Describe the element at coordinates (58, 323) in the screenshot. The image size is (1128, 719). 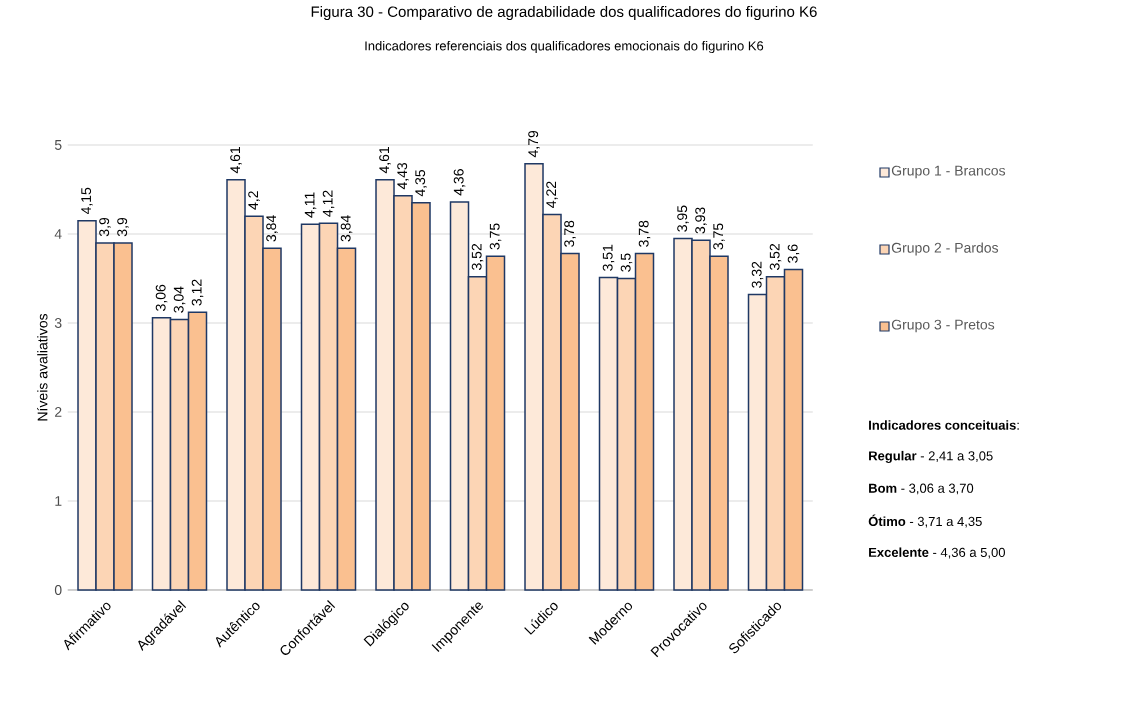
I see `y-tick-label: 3` at that location.